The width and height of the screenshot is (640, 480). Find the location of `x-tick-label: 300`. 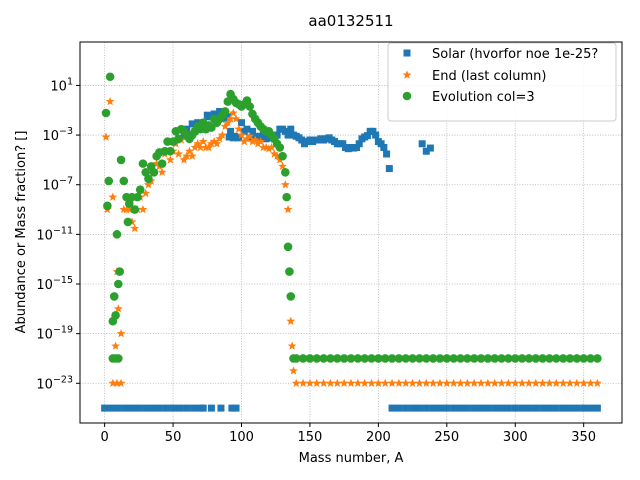

x-tick-label: 300 is located at coordinates (515, 437).